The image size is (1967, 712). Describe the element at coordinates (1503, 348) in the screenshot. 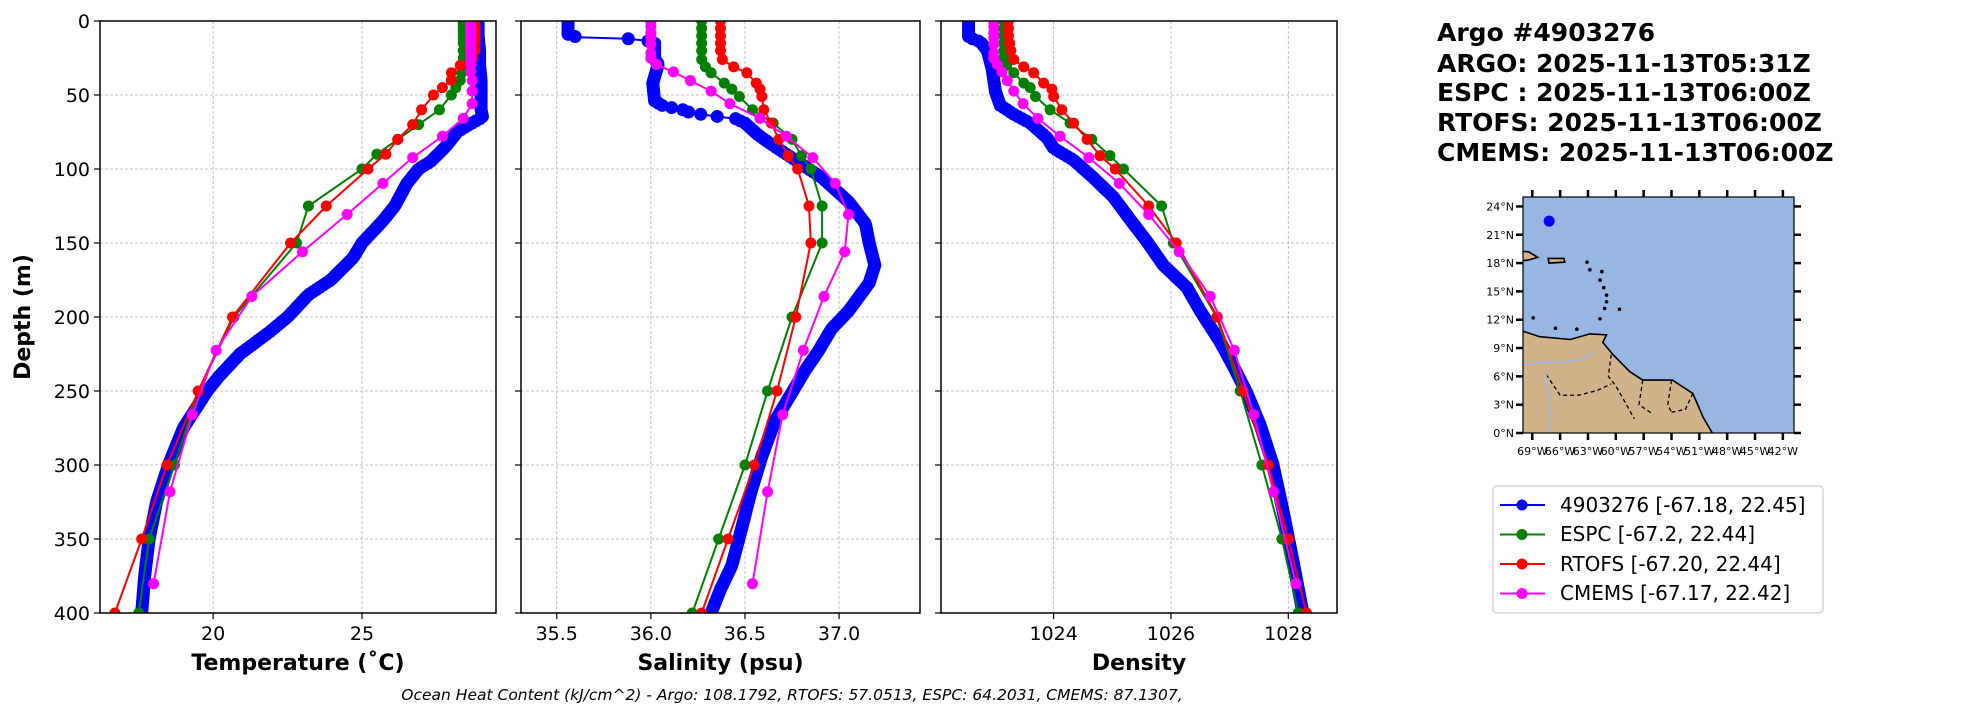

I see `map-lat-label: 9°N` at that location.